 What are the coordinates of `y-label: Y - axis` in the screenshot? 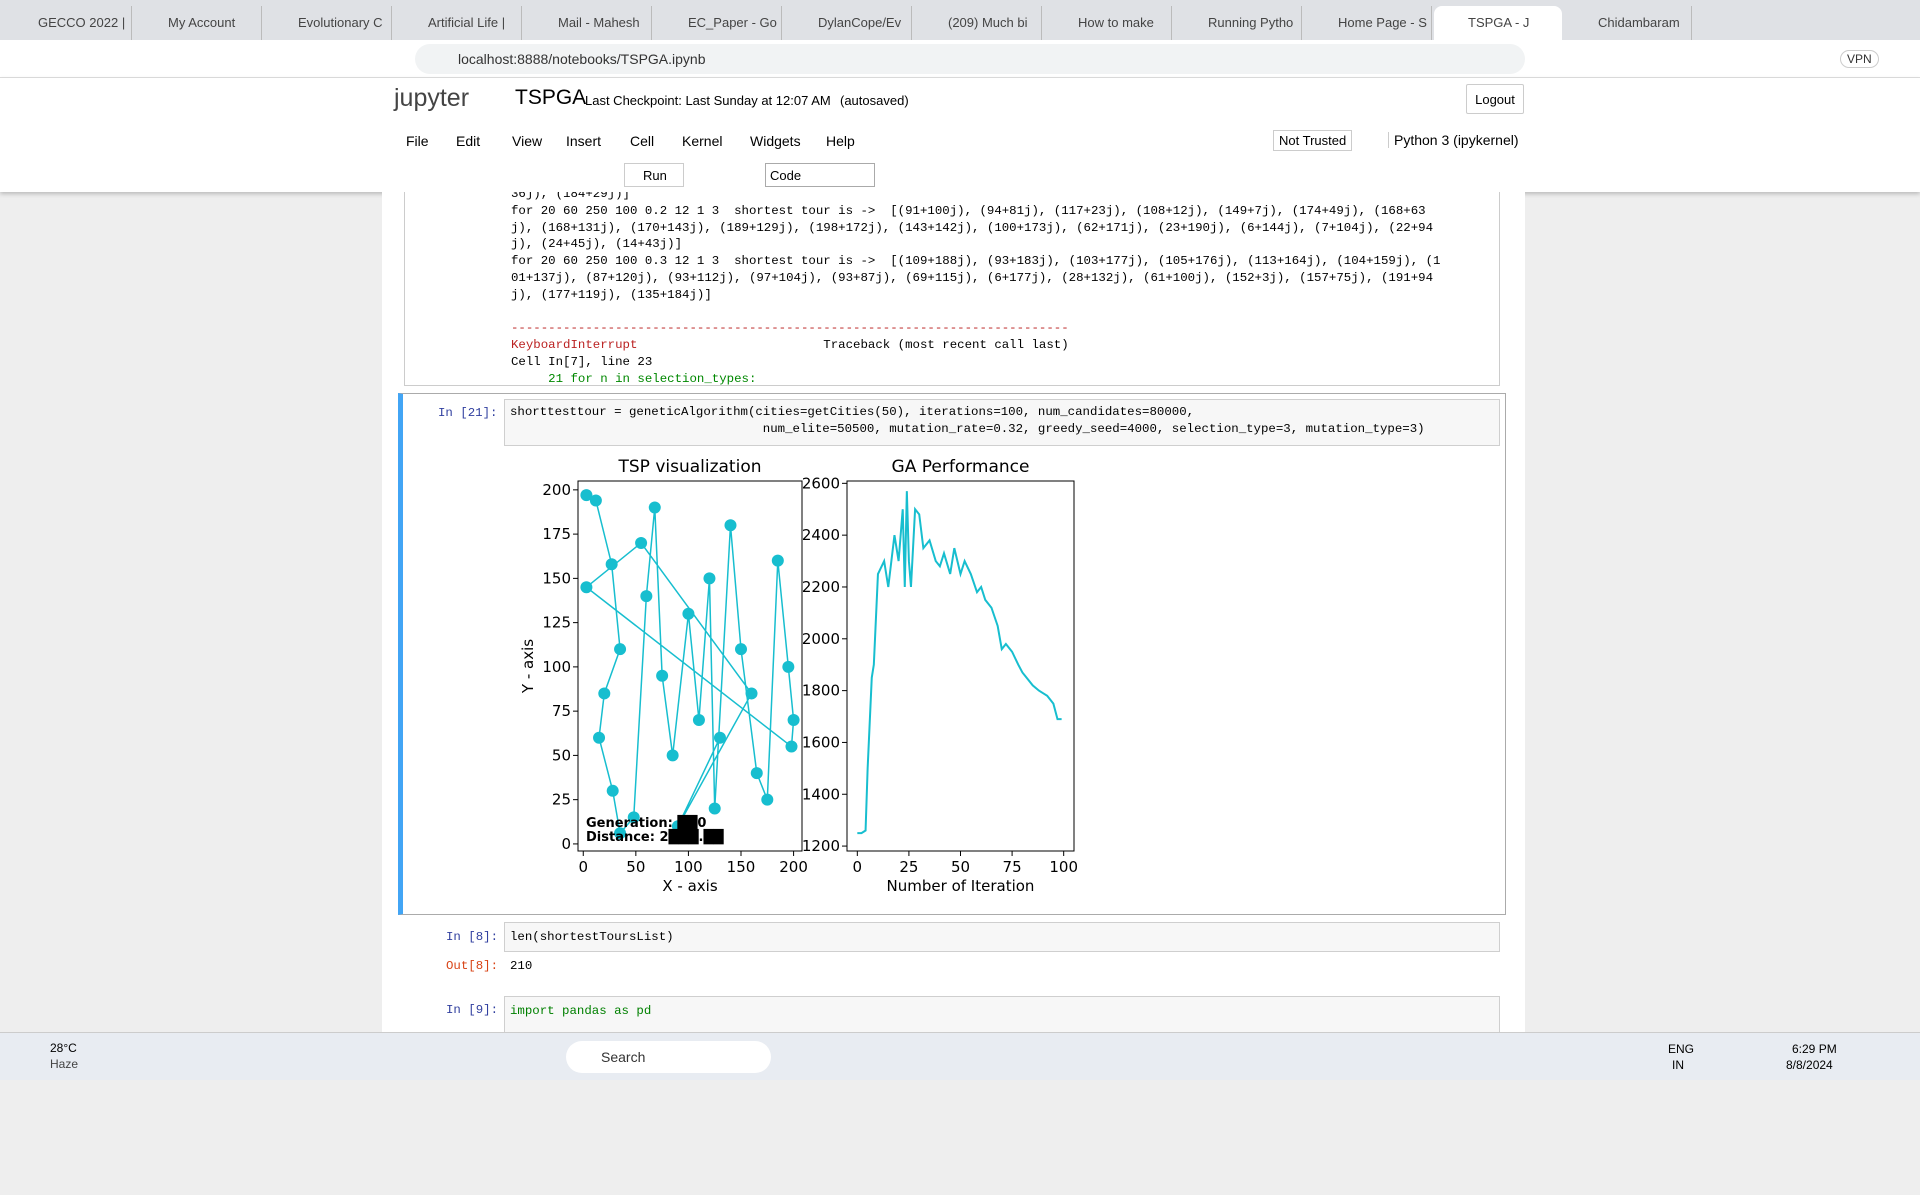 It's located at (528, 666).